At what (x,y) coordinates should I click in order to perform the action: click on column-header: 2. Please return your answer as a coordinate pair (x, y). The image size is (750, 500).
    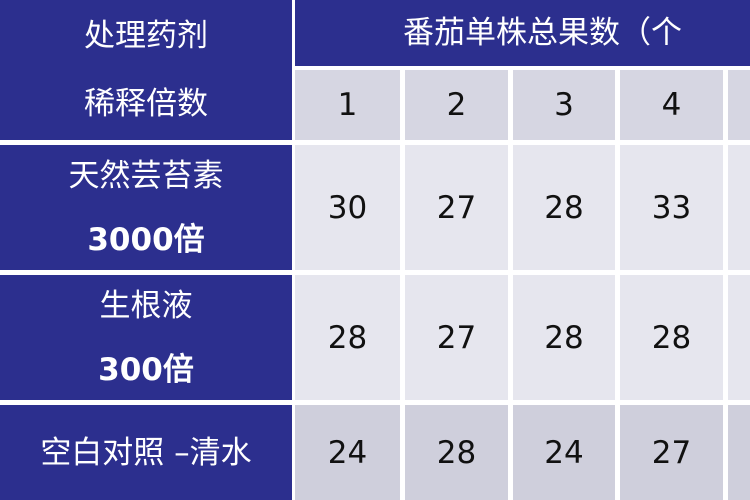
    Looking at the image, I should click on (458, 105).